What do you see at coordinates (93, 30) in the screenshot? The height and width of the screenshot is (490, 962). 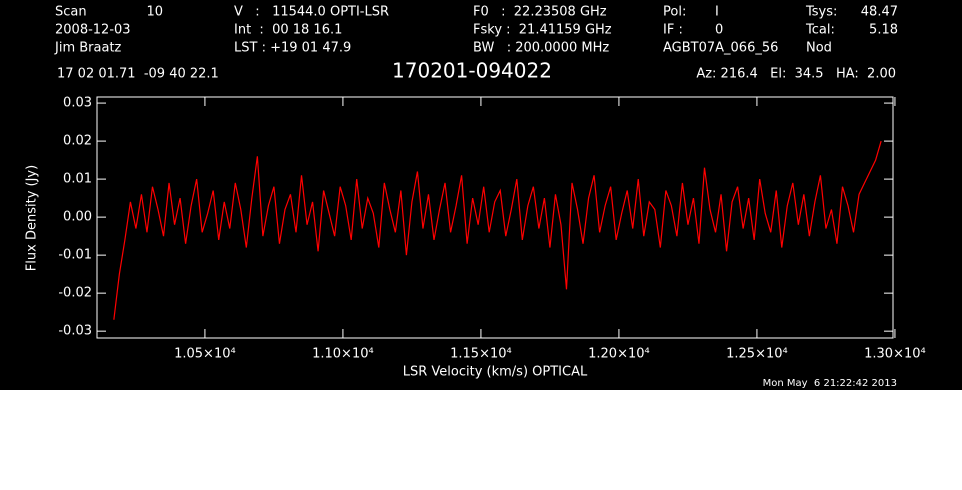 I see `annotation: 2008-12-03` at bounding box center [93, 30].